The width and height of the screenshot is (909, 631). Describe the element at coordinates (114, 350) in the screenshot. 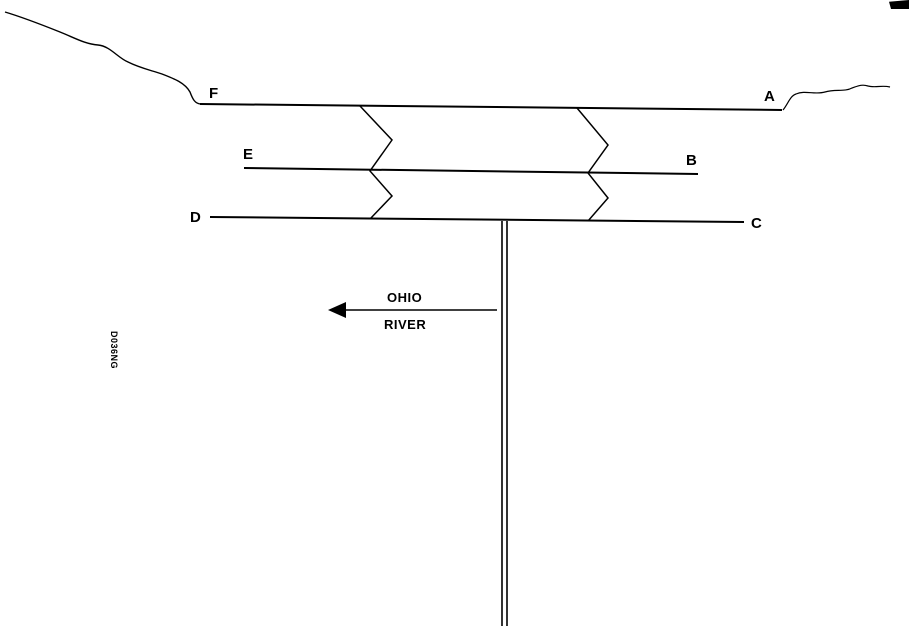

I see `drawing-code-label: D036NG` at that location.